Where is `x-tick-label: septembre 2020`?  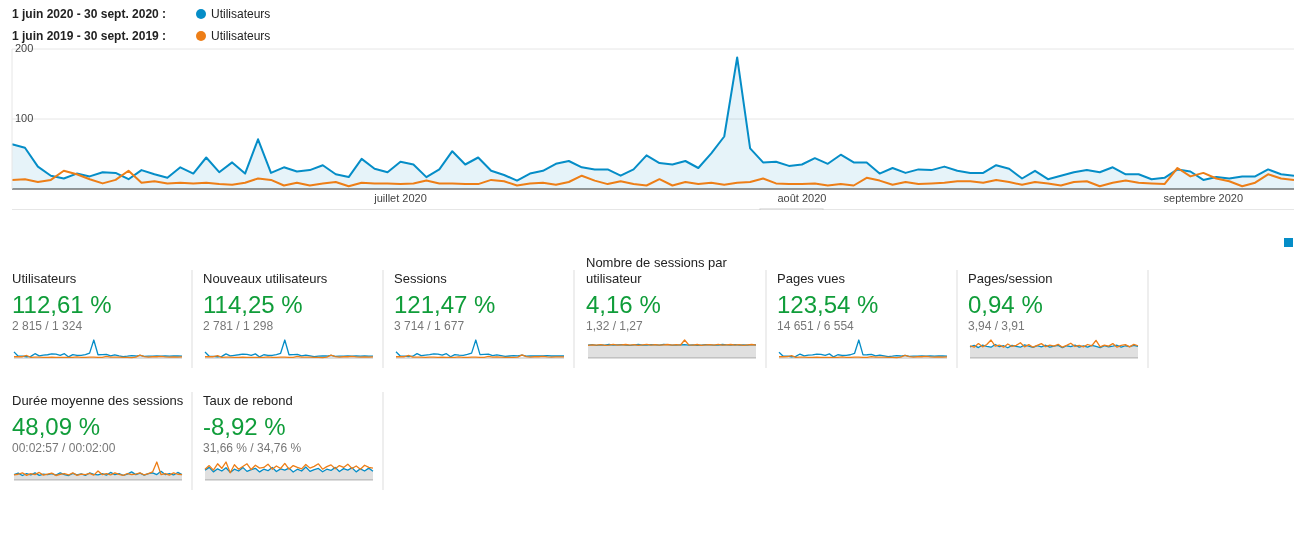
x-tick-label: septembre 2020 is located at coordinates (1203, 198).